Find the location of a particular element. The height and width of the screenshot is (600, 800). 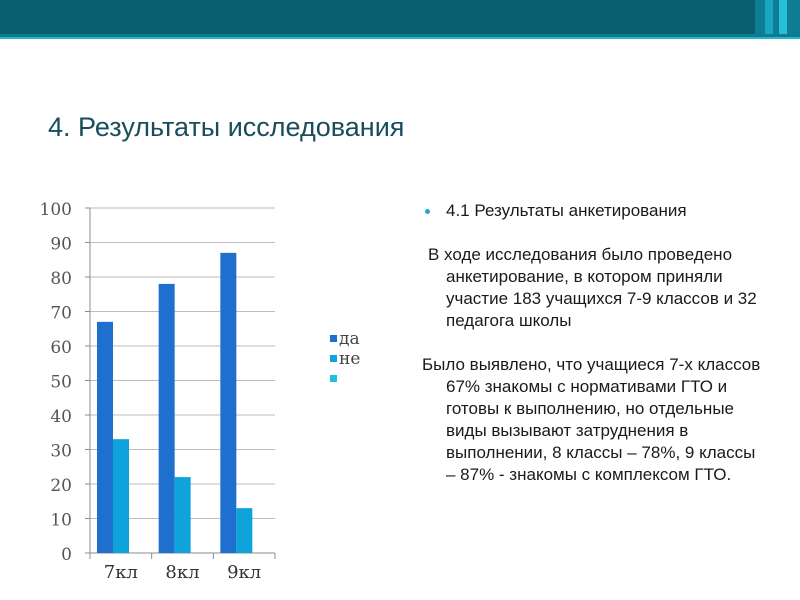

x-tick-label: 9кл is located at coordinates (244, 572).